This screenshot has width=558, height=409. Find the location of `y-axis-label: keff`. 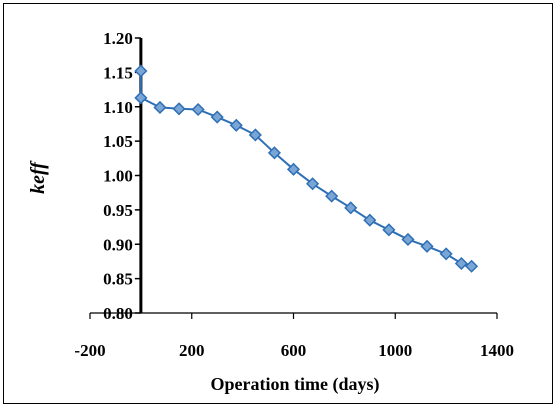

y-axis-label: keff is located at coordinates (38, 177).